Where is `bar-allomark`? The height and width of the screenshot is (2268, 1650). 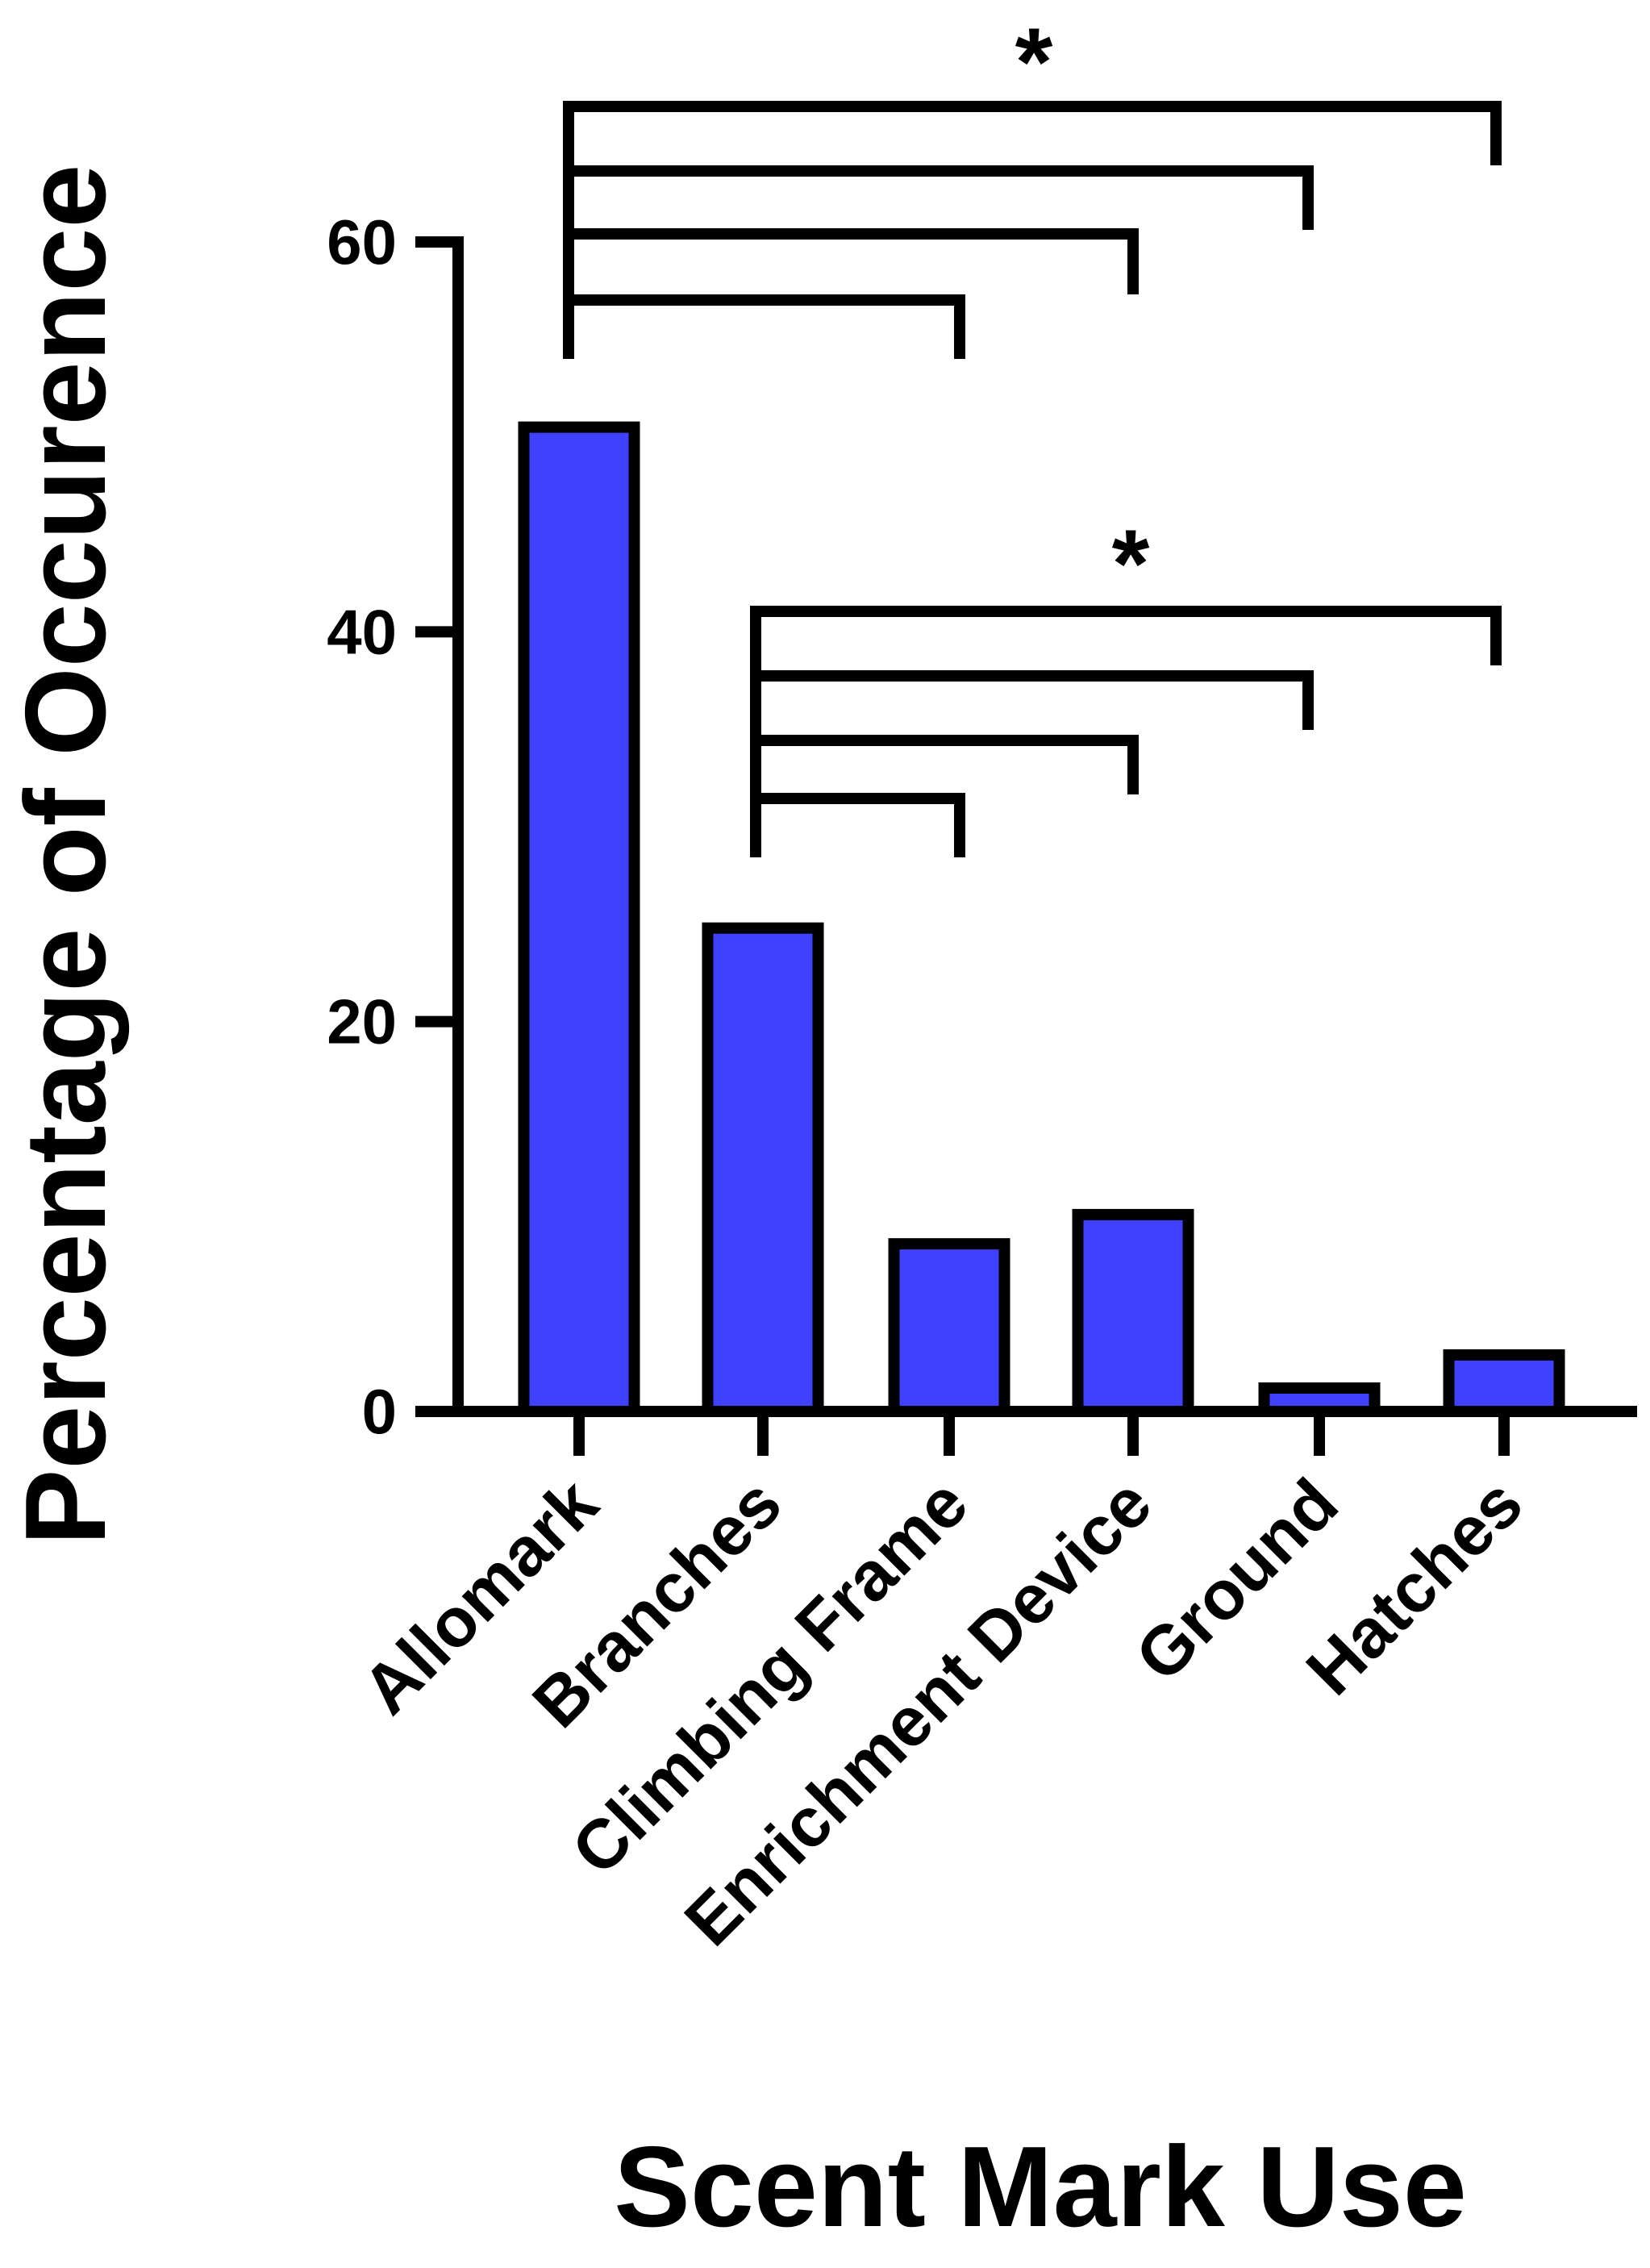
bar-allomark is located at coordinates (579, 919).